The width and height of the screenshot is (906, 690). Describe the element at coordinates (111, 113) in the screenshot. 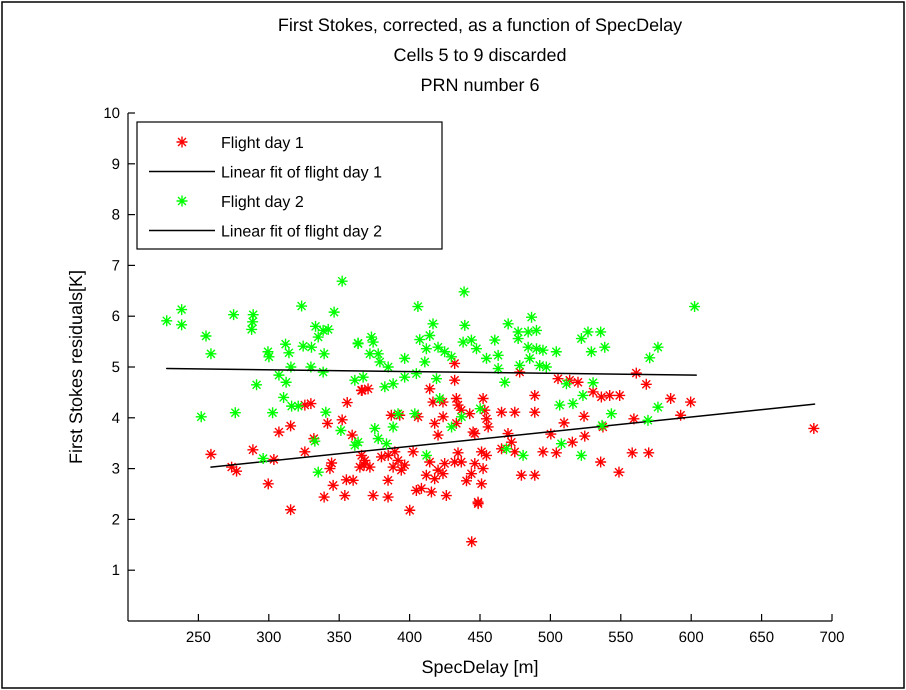

I see `y-tick-label: 10` at that location.